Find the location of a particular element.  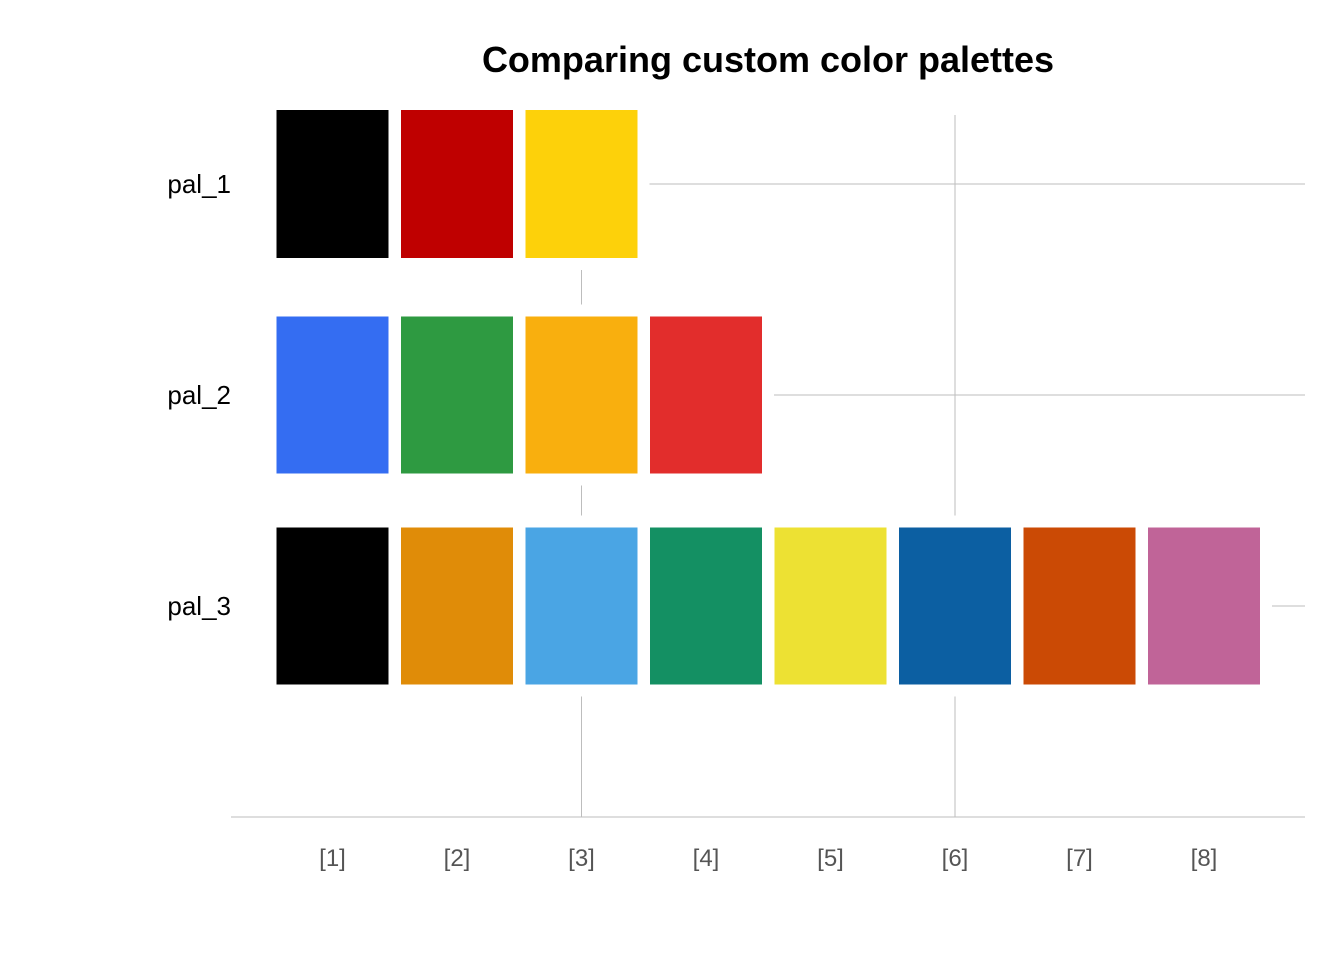

y-tick-label: pal_3 is located at coordinates (199, 606).